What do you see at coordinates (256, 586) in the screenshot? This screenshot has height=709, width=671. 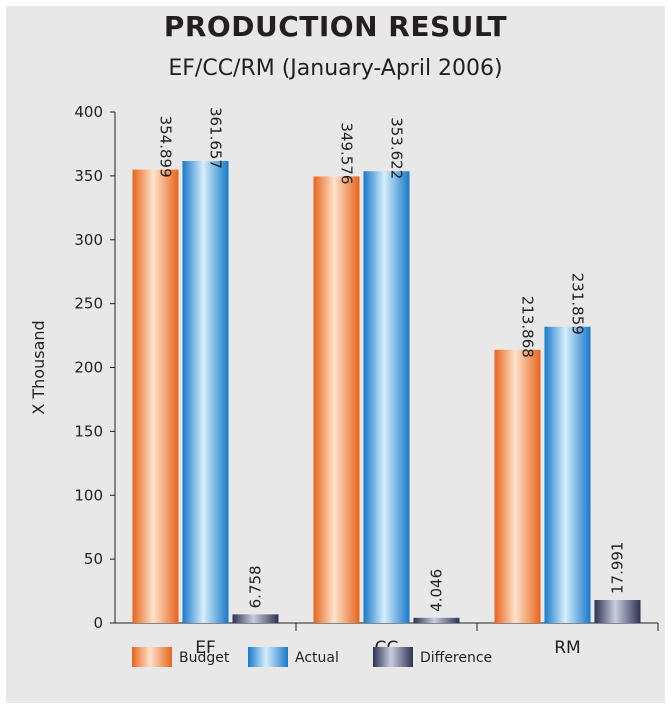 I see `data-label: 6.758` at bounding box center [256, 586].